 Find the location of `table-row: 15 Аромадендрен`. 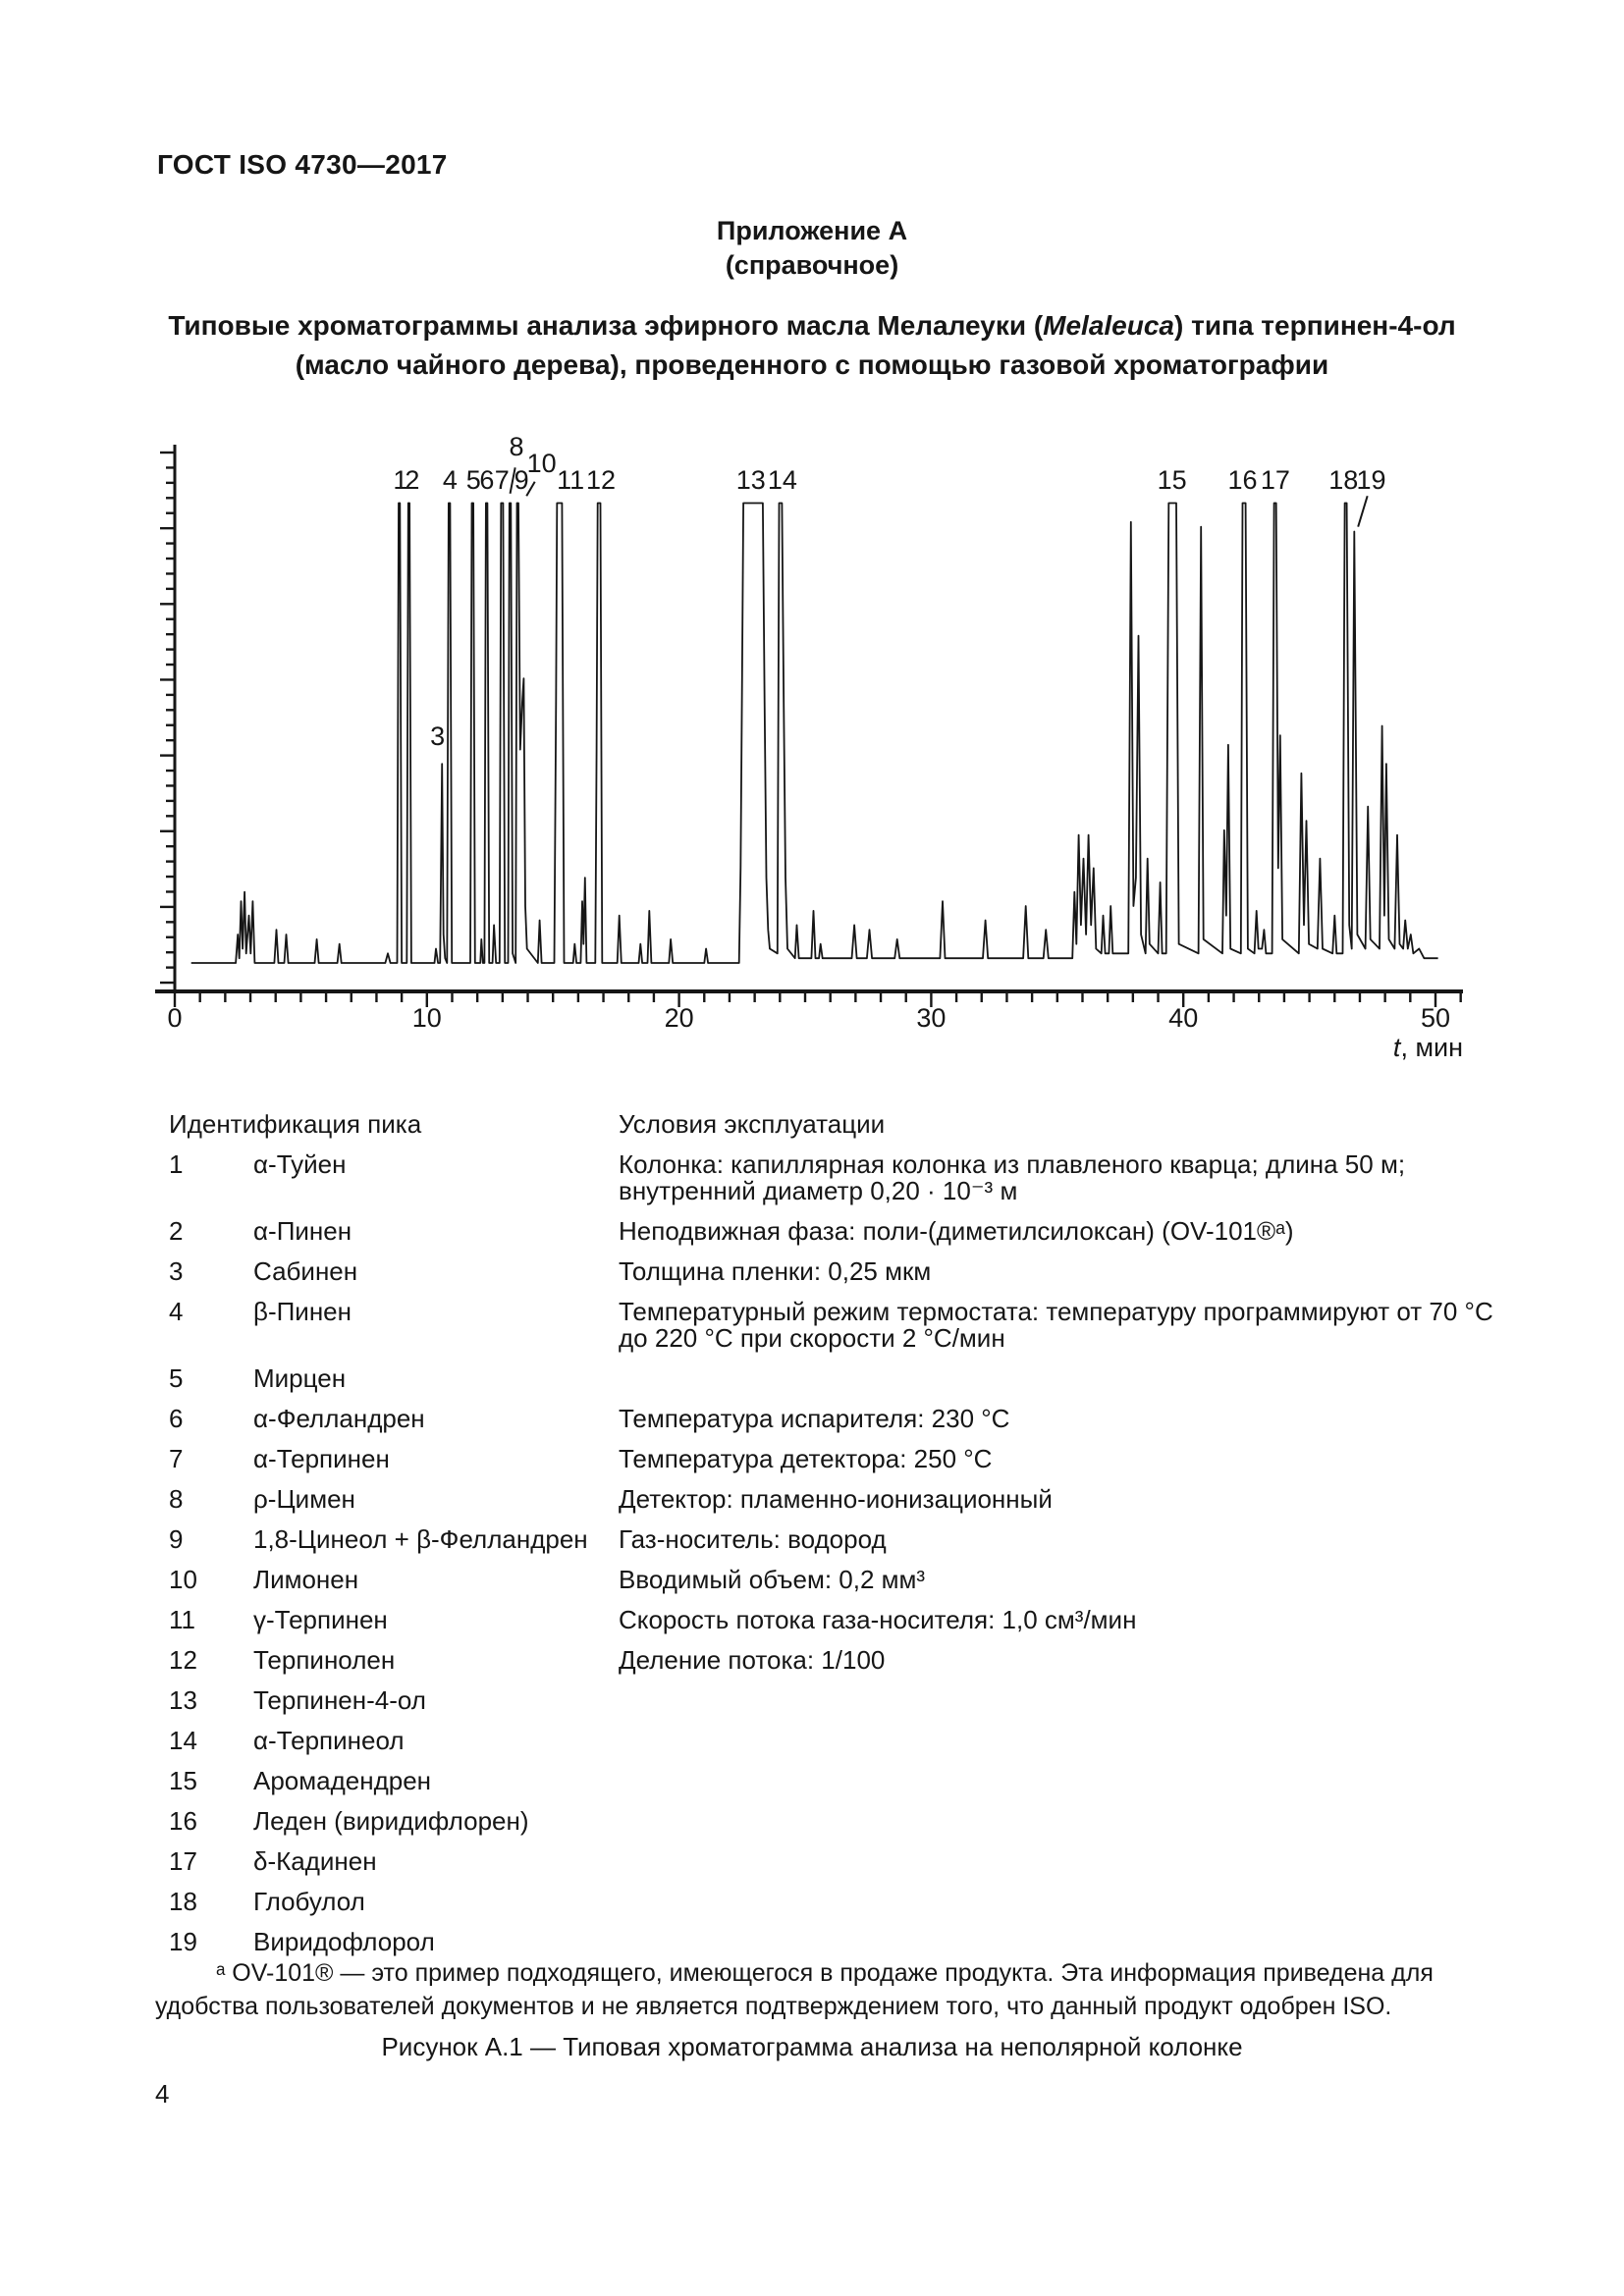

table-row: 15 Аромадендрен is located at coordinates (840, 1781).